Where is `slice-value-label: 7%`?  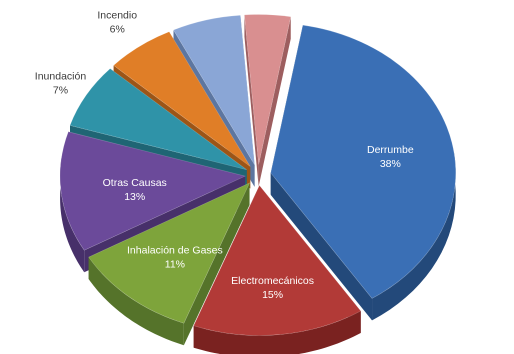 slice-value-label: 7% is located at coordinates (60, 90).